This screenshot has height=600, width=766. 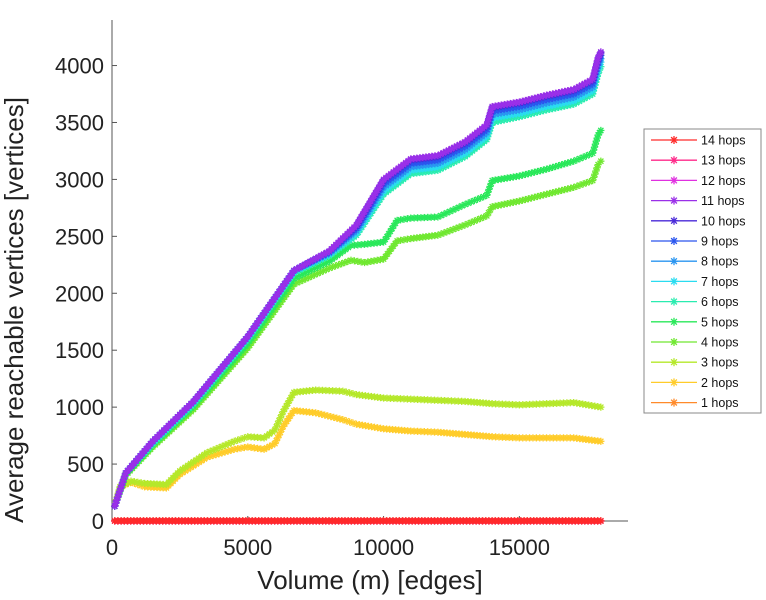 I want to click on legend-label: 1 hops, so click(x=720, y=403).